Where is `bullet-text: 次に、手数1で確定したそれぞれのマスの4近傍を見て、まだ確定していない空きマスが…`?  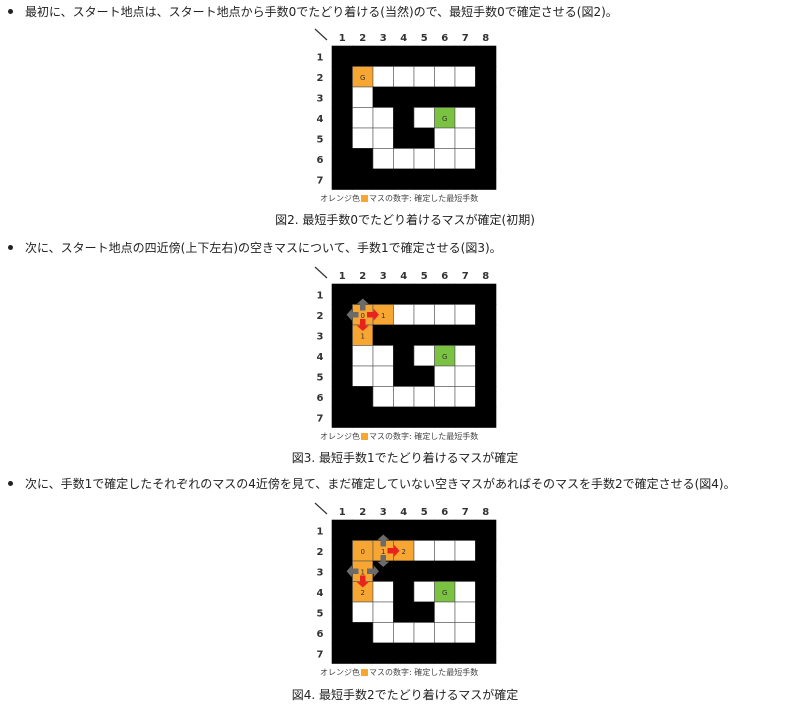
bullet-text: 次に、手数1で確定したそれぞれのマスの4近傍を見て、まだ確定していない空きマスが… is located at coordinates (380, 484).